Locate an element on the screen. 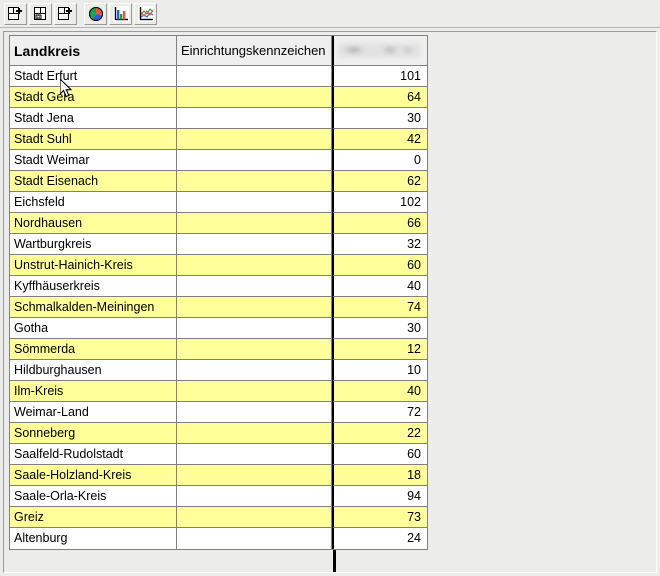 This screenshot has width=660, height=576. table-row: Schmalkalden-Meiningen 74 is located at coordinates (218, 307).